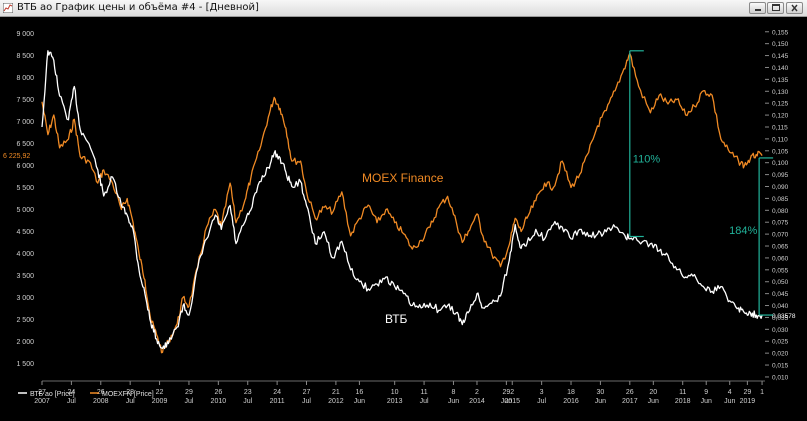 This screenshot has height=421, width=807. What do you see at coordinates (25, 210) in the screenshot?
I see `left-tick-label: 5 000` at bounding box center [25, 210].